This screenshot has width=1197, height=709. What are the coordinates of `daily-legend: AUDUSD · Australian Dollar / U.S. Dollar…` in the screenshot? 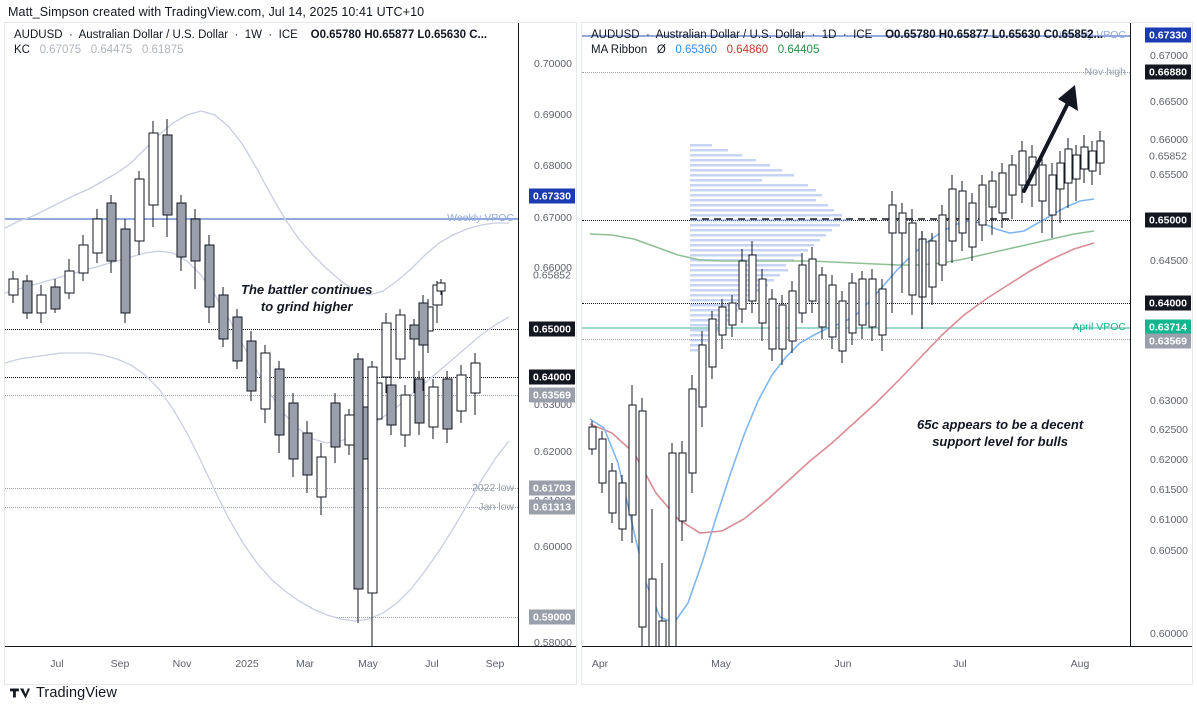 It's located at (847, 43).